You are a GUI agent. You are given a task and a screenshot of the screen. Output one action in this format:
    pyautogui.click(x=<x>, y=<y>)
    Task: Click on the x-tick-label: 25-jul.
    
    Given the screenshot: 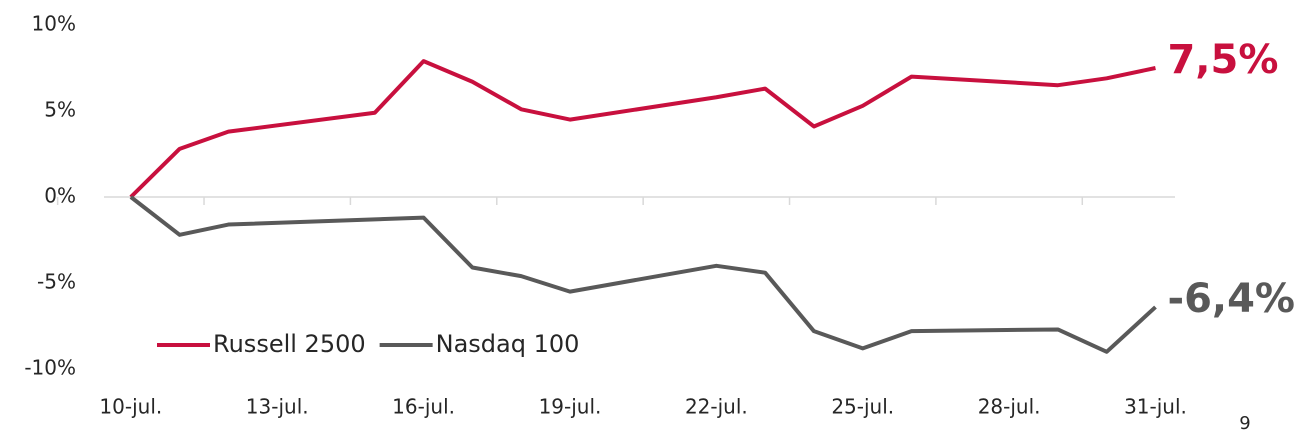 What is the action you would take?
    pyautogui.click(x=862, y=407)
    